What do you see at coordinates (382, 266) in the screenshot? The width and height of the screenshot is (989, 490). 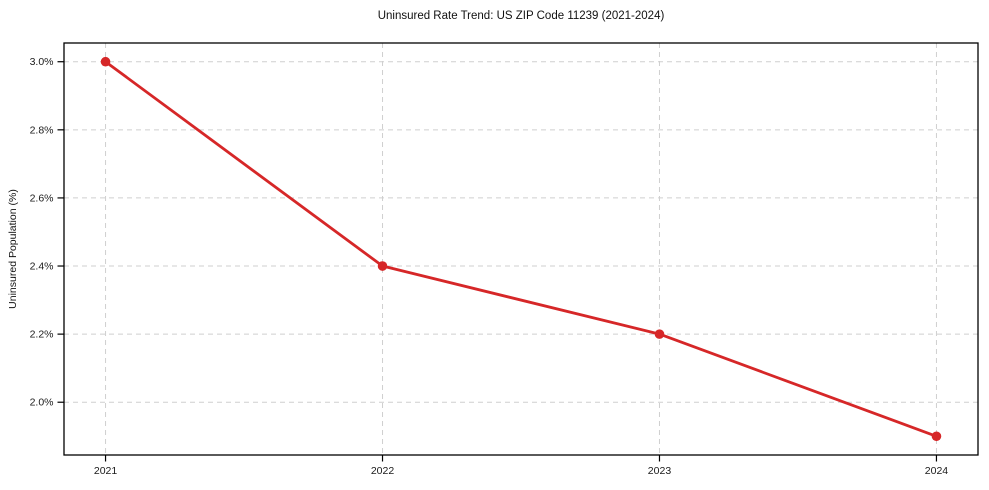 I see `data-point-2022` at bounding box center [382, 266].